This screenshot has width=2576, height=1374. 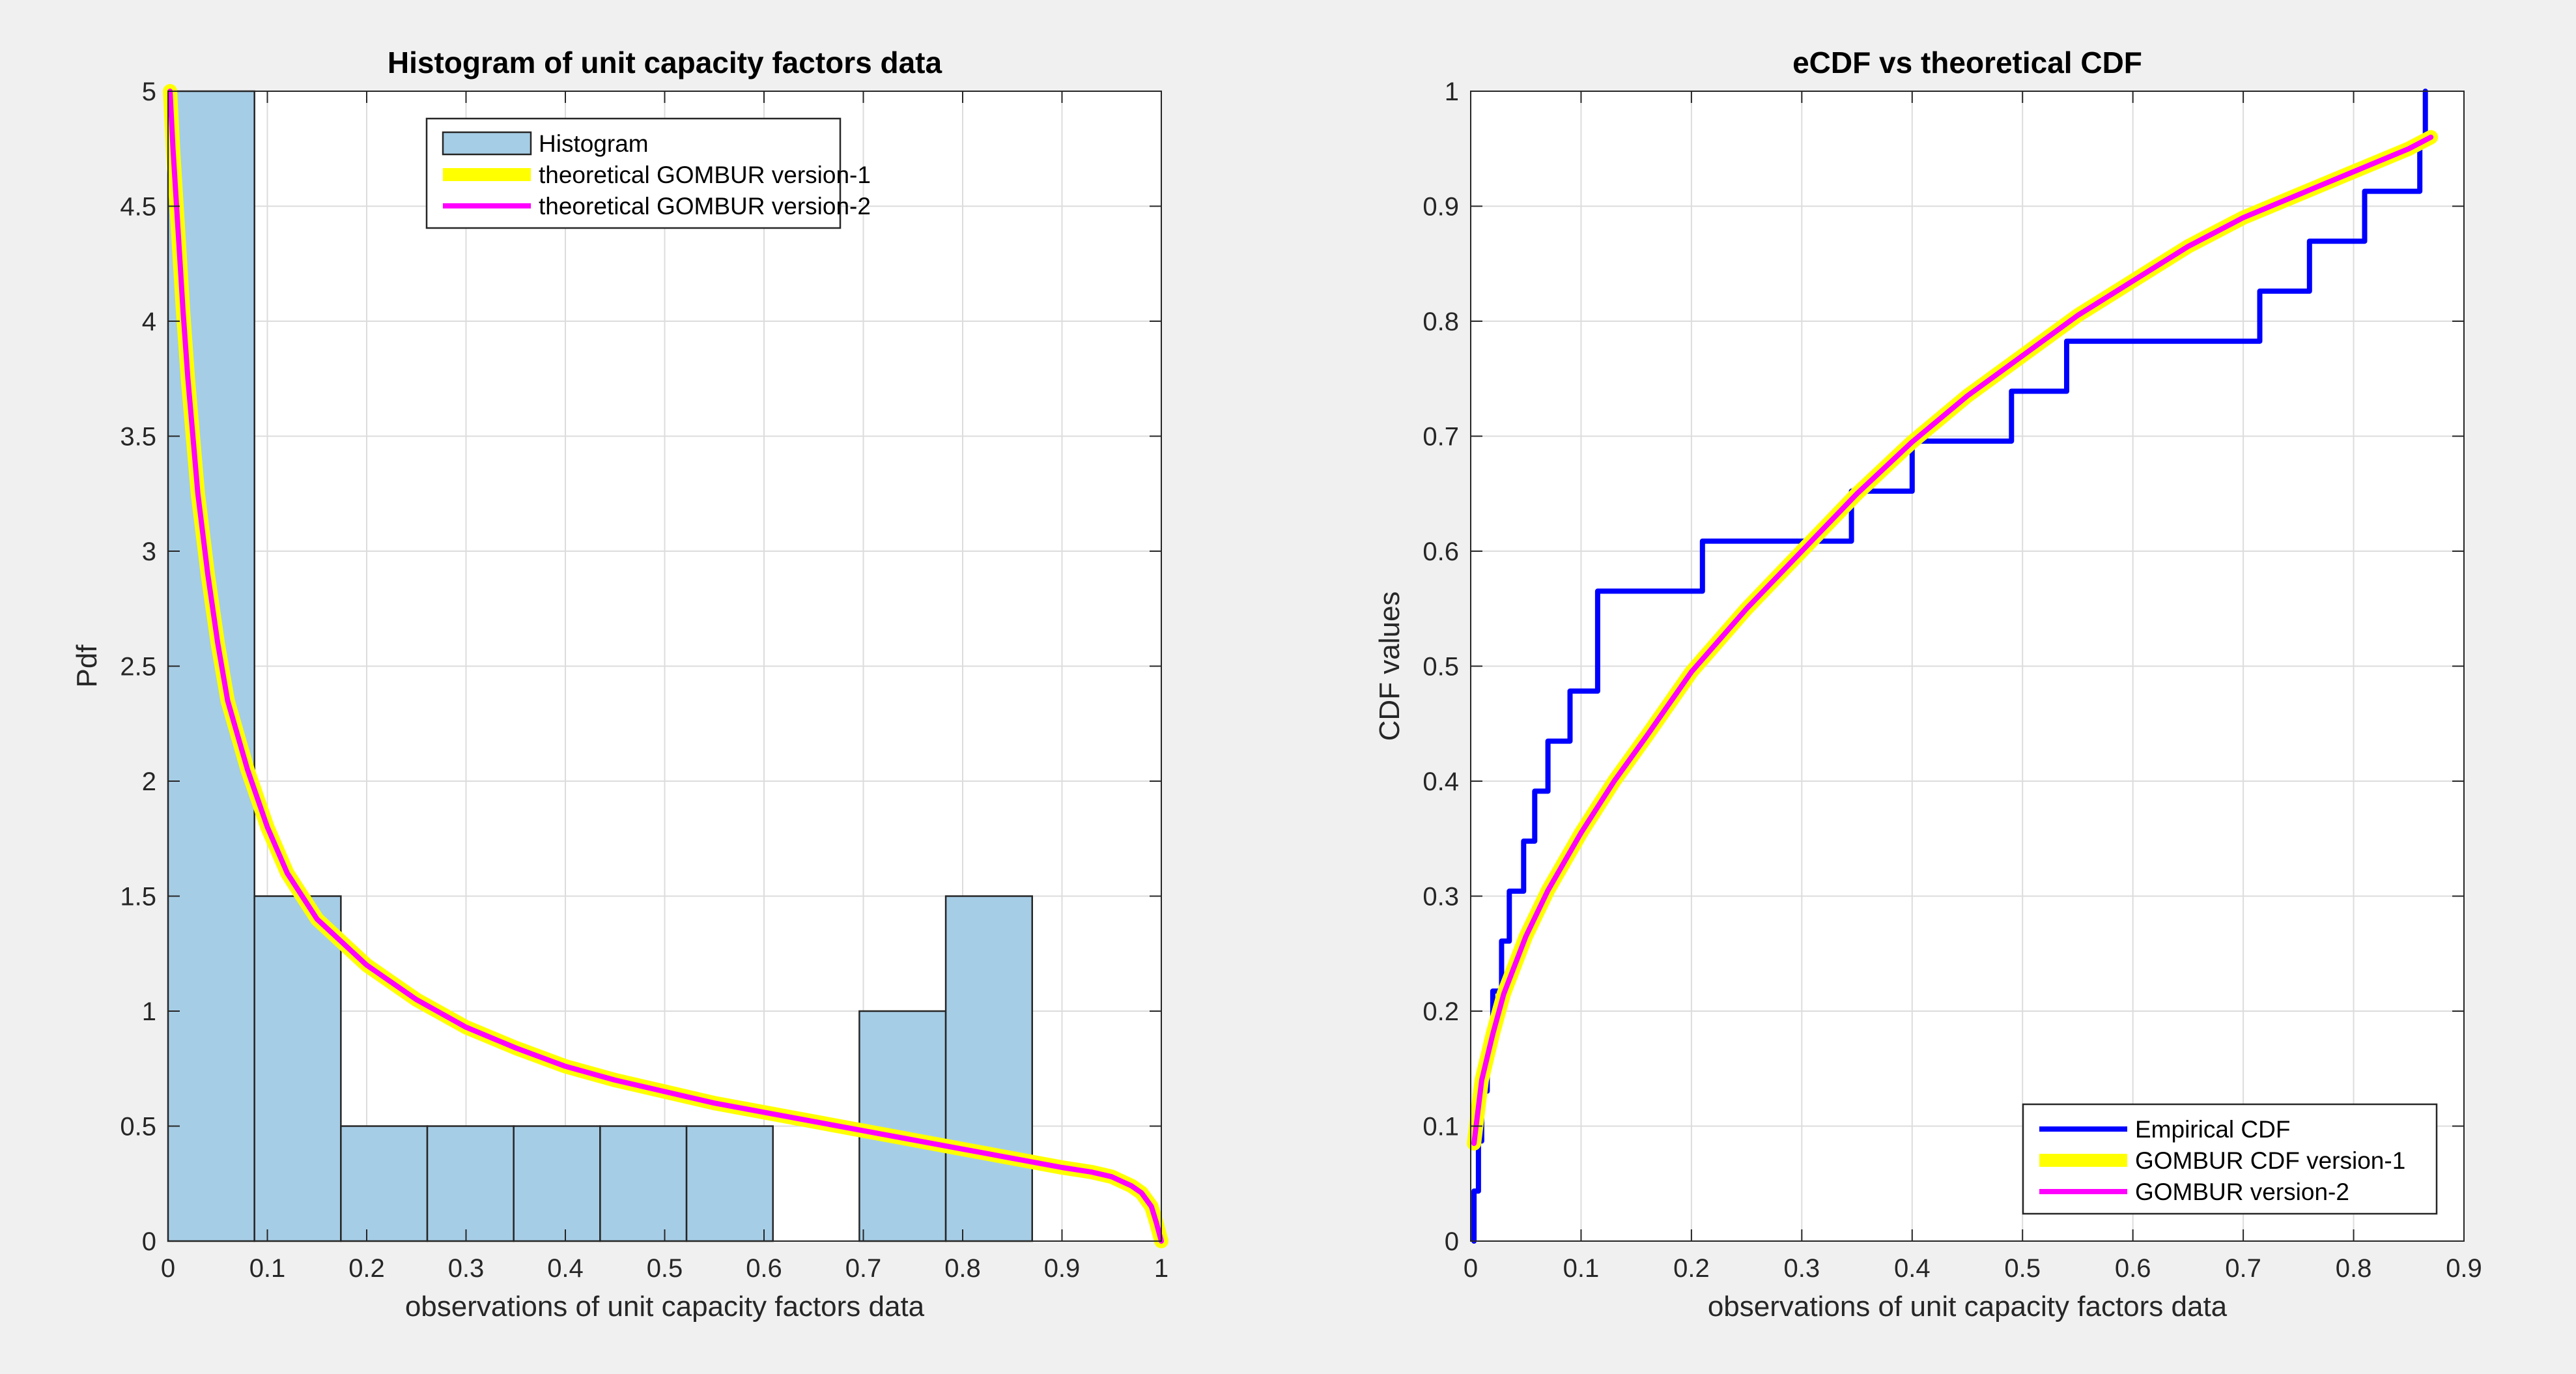 I want to click on y-tick-label: 3, so click(x=149, y=552).